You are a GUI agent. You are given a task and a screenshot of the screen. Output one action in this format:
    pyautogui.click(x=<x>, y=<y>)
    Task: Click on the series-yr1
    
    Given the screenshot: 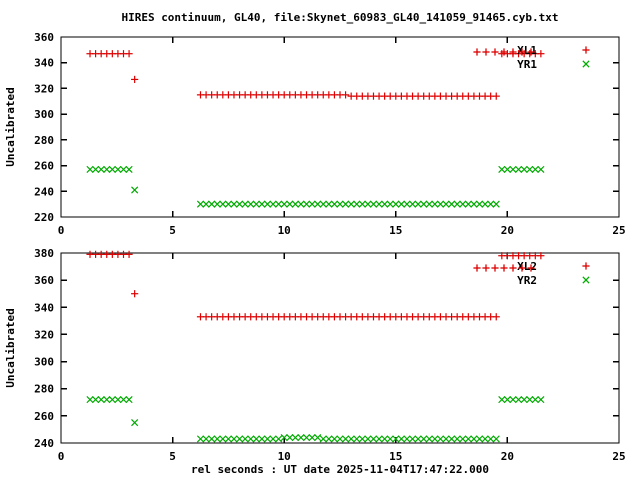 What is the action you would take?
    pyautogui.click(x=315, y=186)
    